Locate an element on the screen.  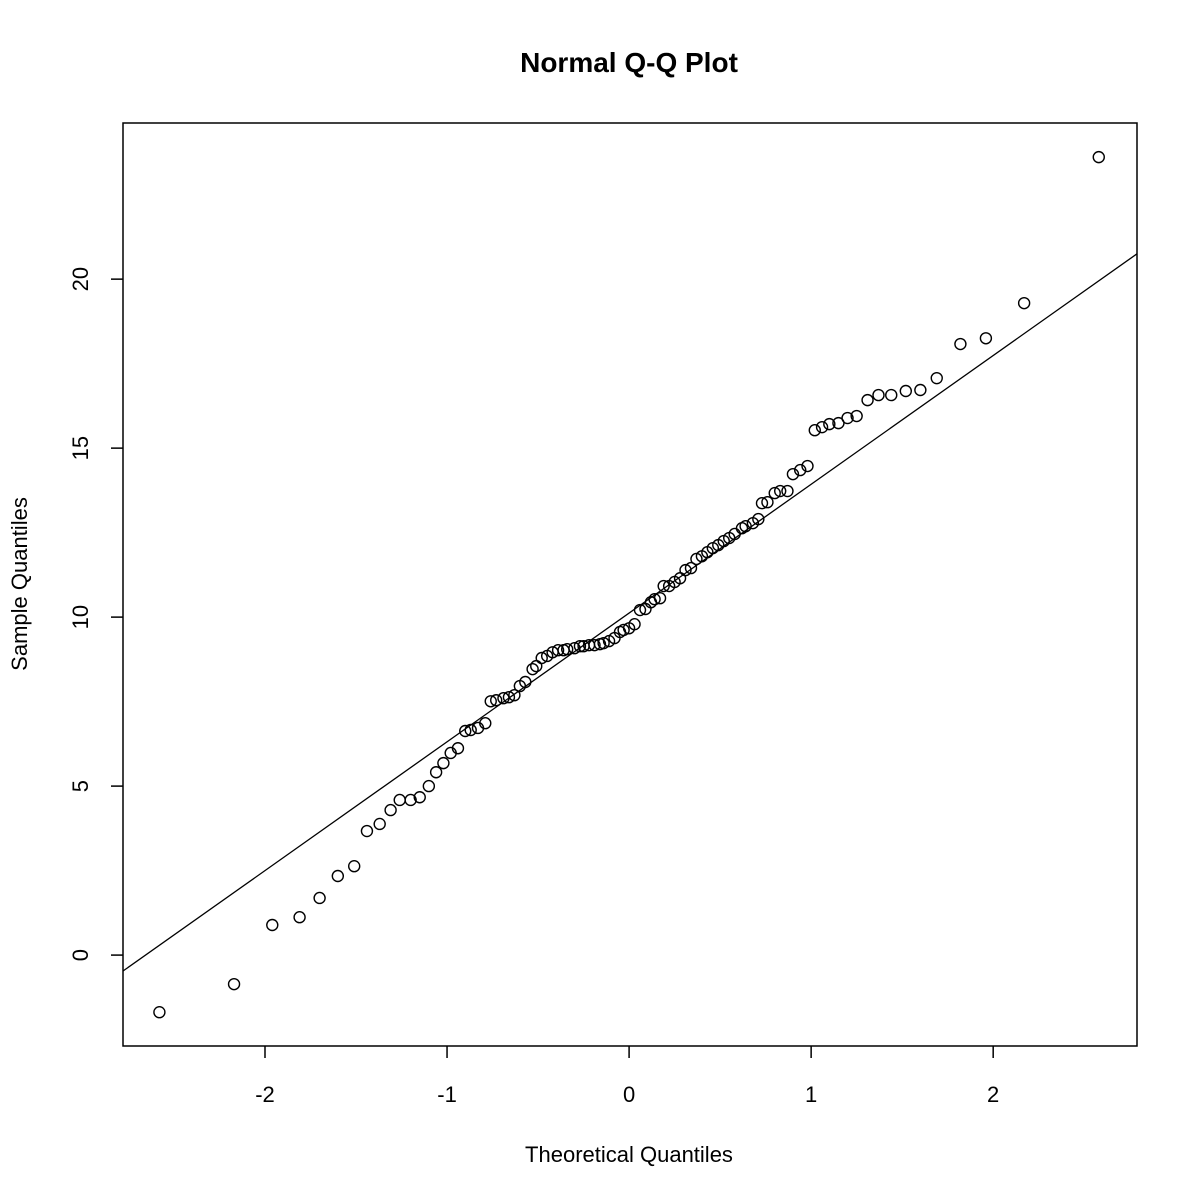
y-tick-label: 0 is located at coordinates (80, 955).